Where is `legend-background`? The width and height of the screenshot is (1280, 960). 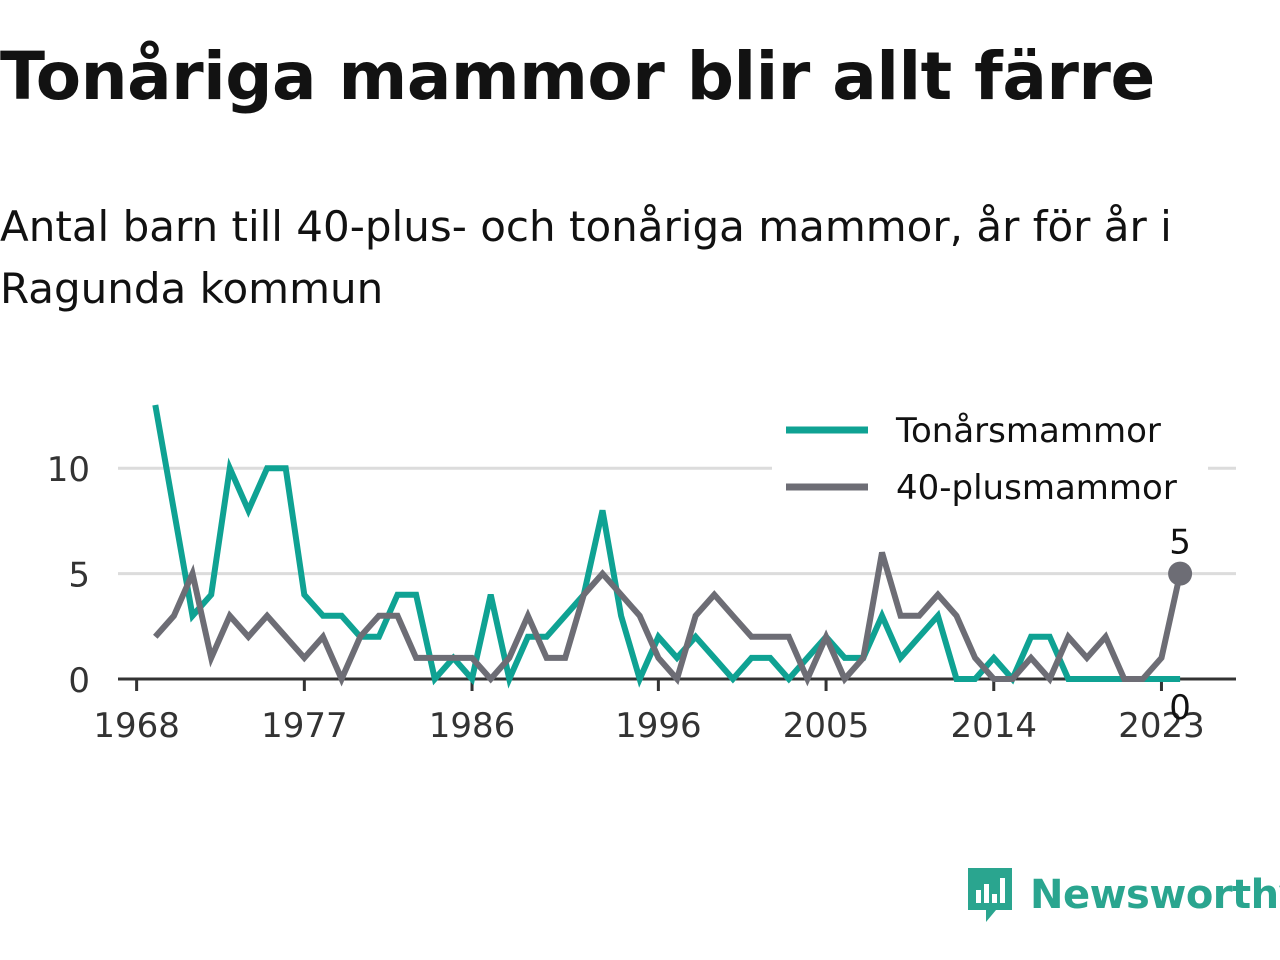 legend-background is located at coordinates (990, 462).